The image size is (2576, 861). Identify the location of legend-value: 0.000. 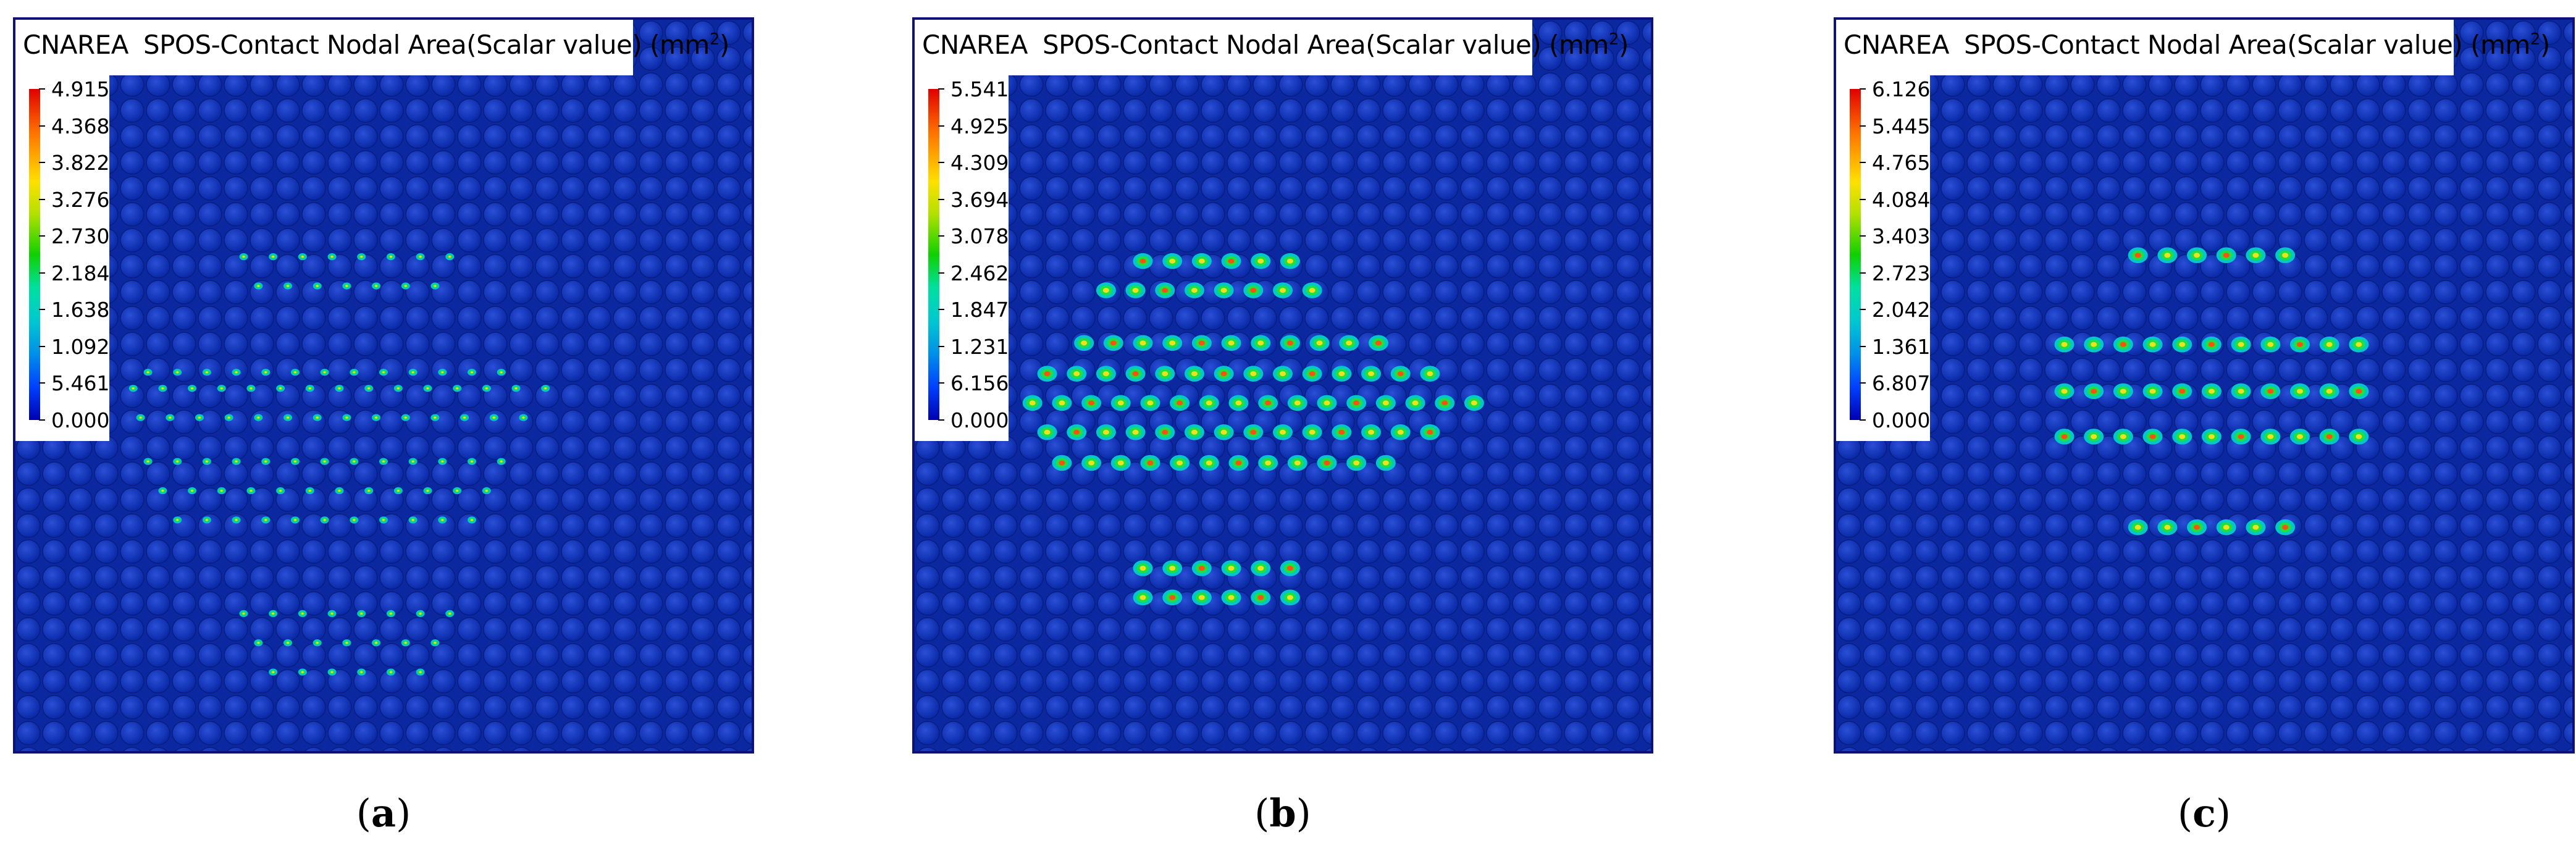
(980, 420).